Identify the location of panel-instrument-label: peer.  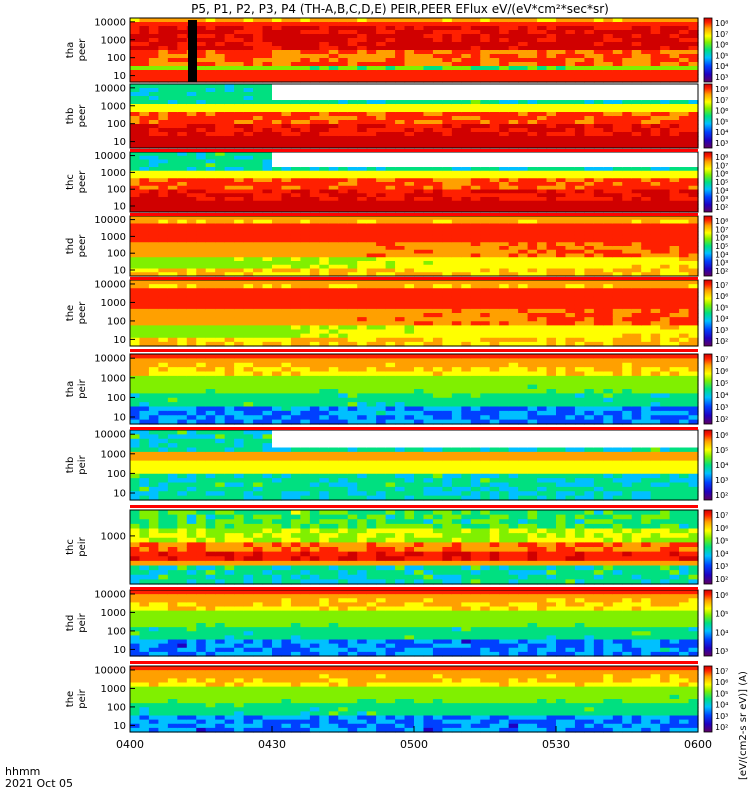
(82, 50).